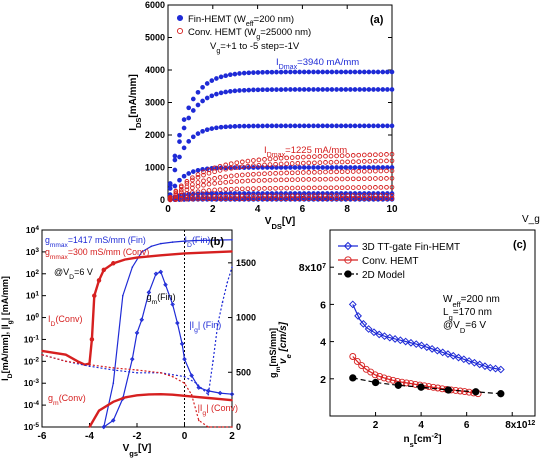  I want to click on x-tick-label: 2, so click(232, 436).